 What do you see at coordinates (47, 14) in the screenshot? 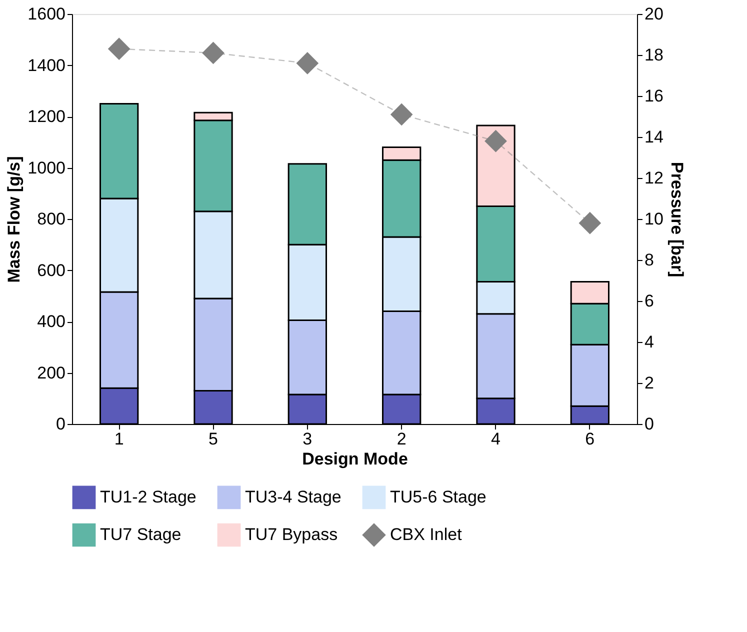
I see `y-tick-label: 1600` at bounding box center [47, 14].